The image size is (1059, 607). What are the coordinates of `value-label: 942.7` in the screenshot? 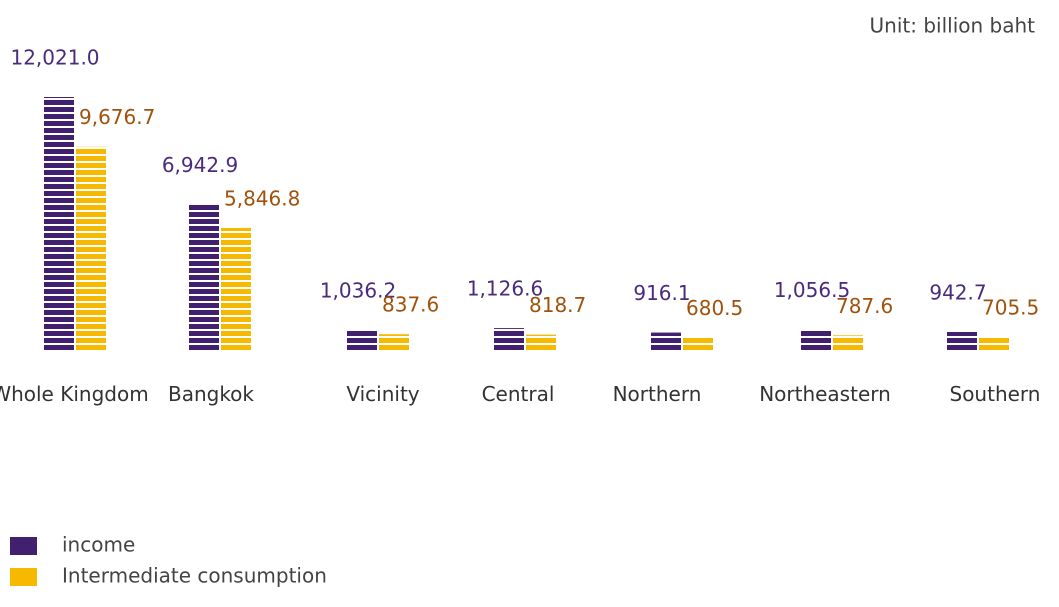 It's located at (957, 293).